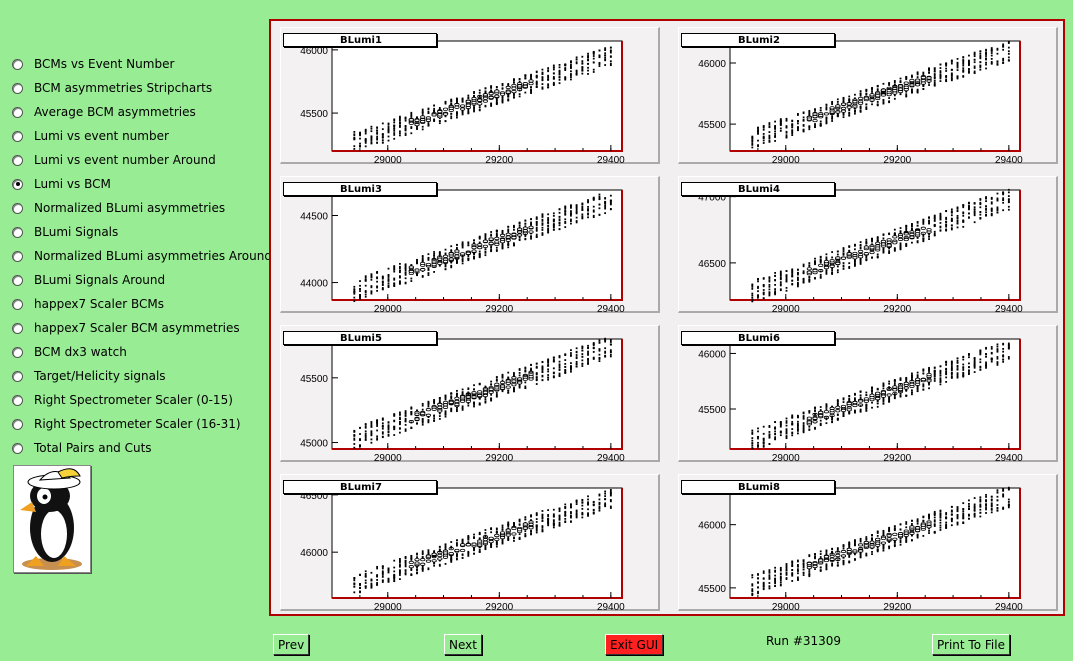 The height and width of the screenshot is (661, 1073). I want to click on menu-item: Average BCM asymmetries, so click(137, 112).